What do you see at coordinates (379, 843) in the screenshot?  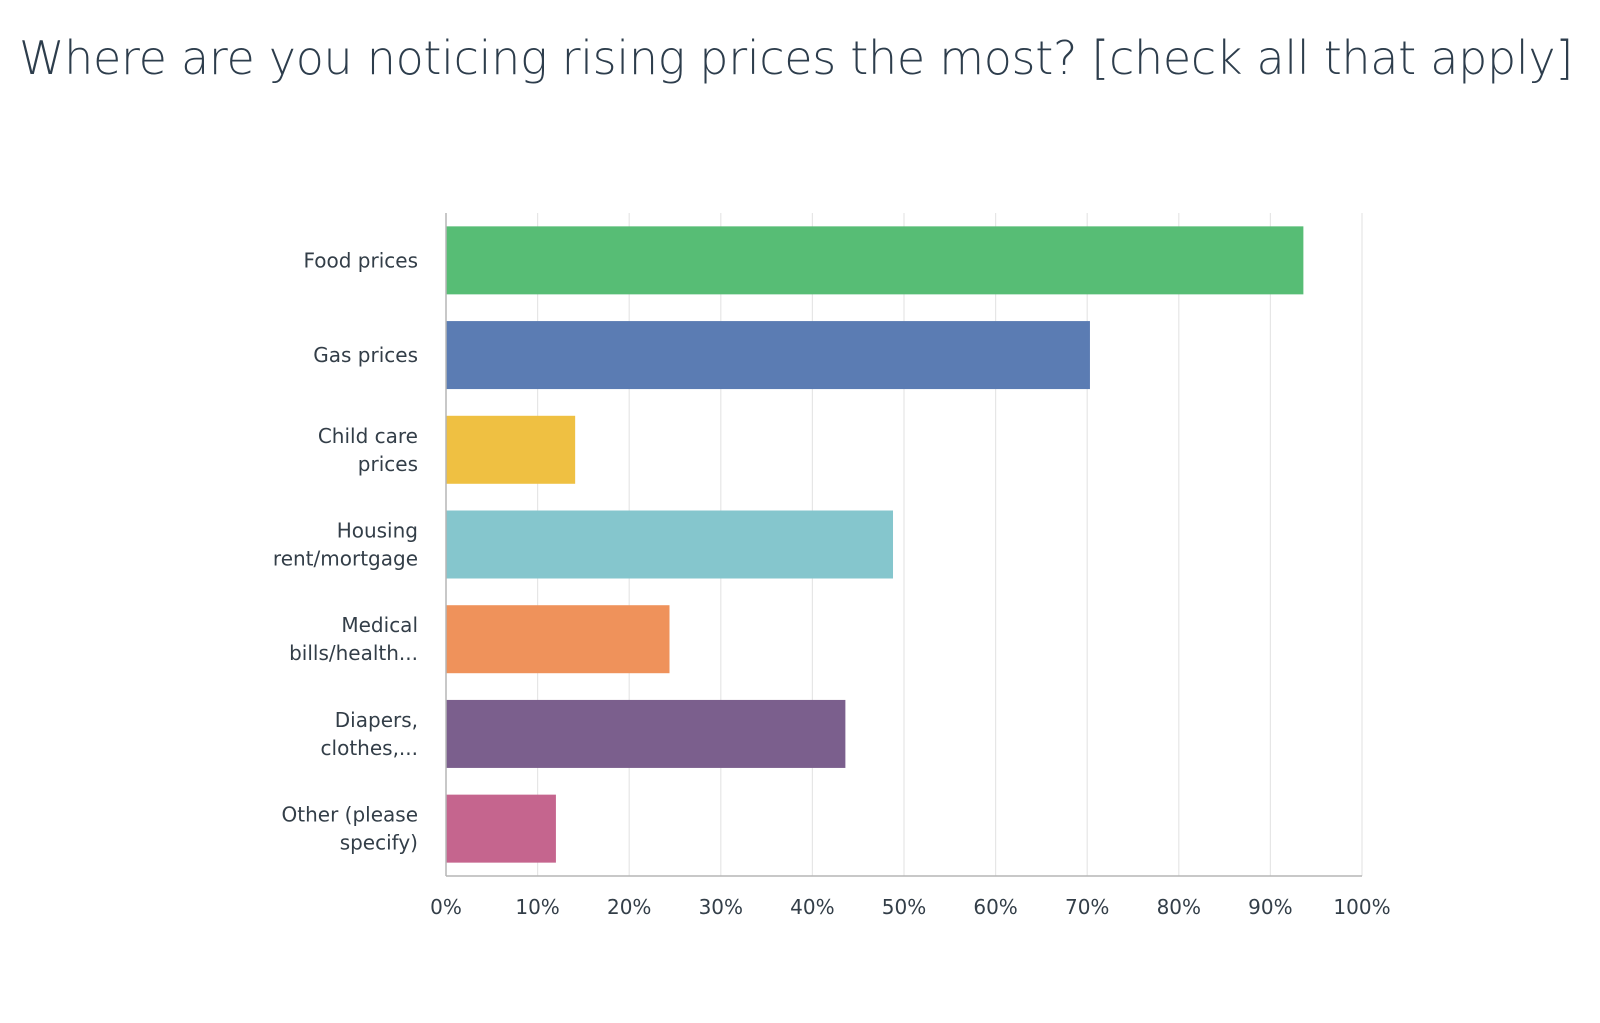 I see `category-label: specify)` at bounding box center [379, 843].